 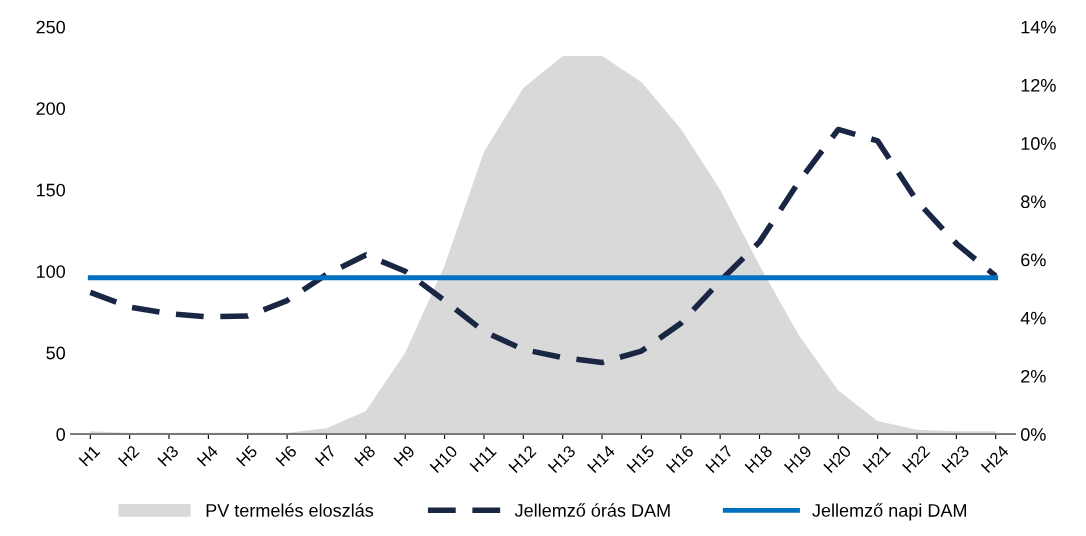 I want to click on x-tick-label: H21, so click(x=876, y=459).